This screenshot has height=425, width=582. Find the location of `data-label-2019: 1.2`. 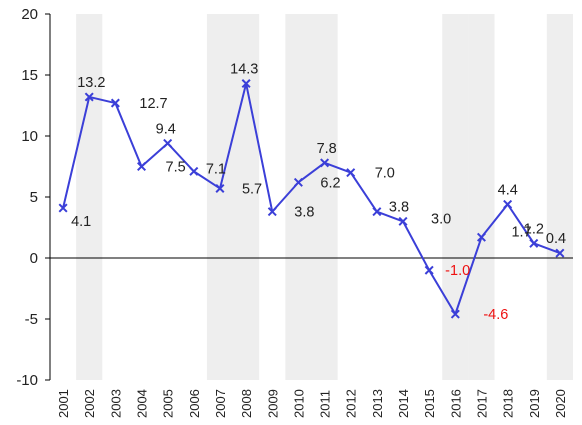

data-label-2019: 1.2 is located at coordinates (534, 229).